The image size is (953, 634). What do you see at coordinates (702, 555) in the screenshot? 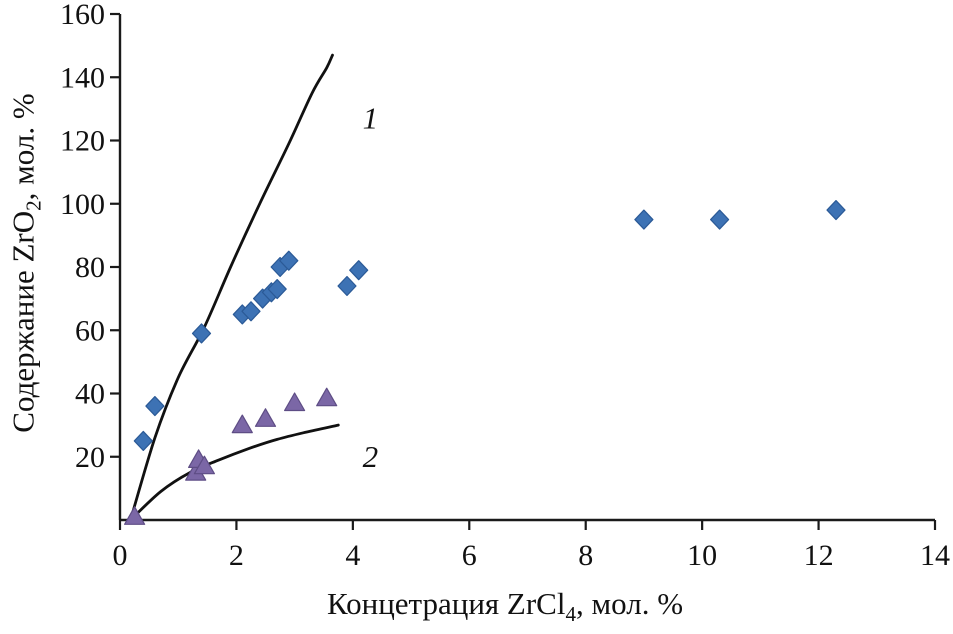
I see `x-tick-label: 10` at bounding box center [702, 555].